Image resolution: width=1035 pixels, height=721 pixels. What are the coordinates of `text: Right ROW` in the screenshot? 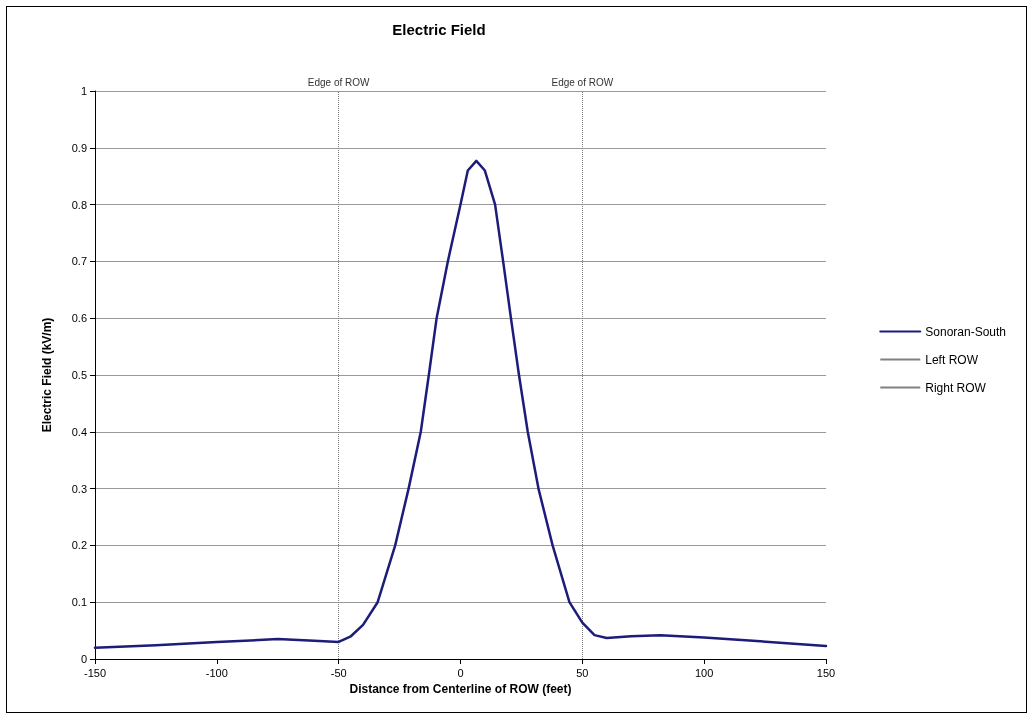 It's located at (956, 387).